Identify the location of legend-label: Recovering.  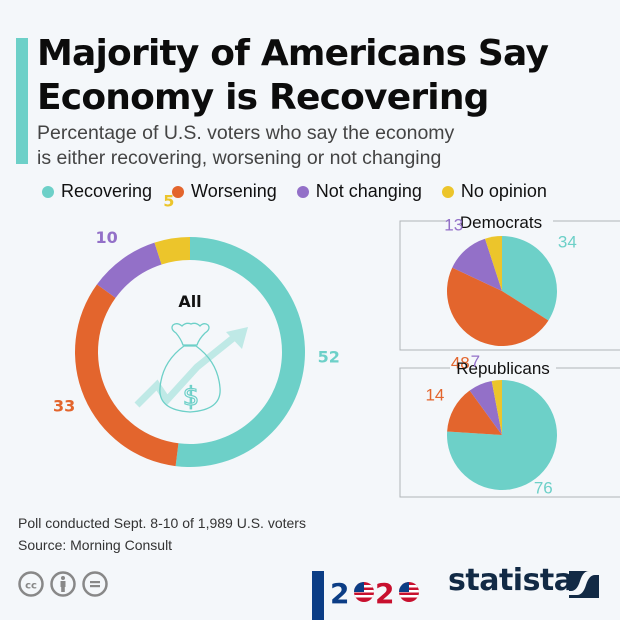
(107, 191).